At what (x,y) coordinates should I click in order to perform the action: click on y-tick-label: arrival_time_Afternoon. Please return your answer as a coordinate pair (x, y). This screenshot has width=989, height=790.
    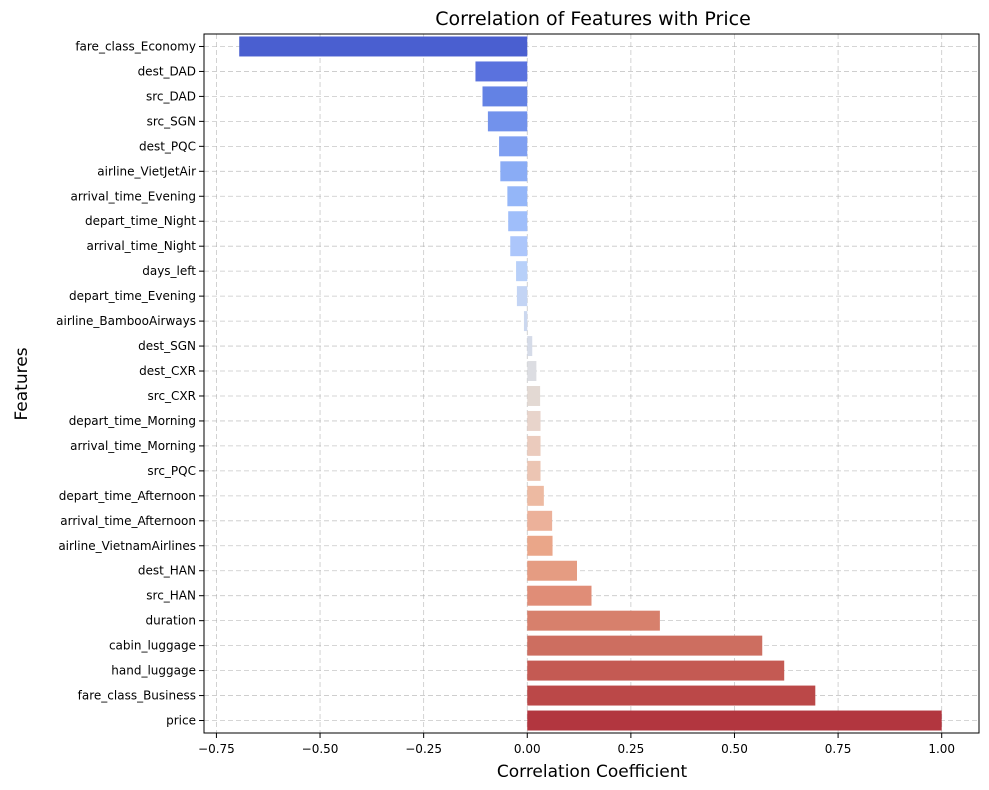
    Looking at the image, I should click on (128, 521).